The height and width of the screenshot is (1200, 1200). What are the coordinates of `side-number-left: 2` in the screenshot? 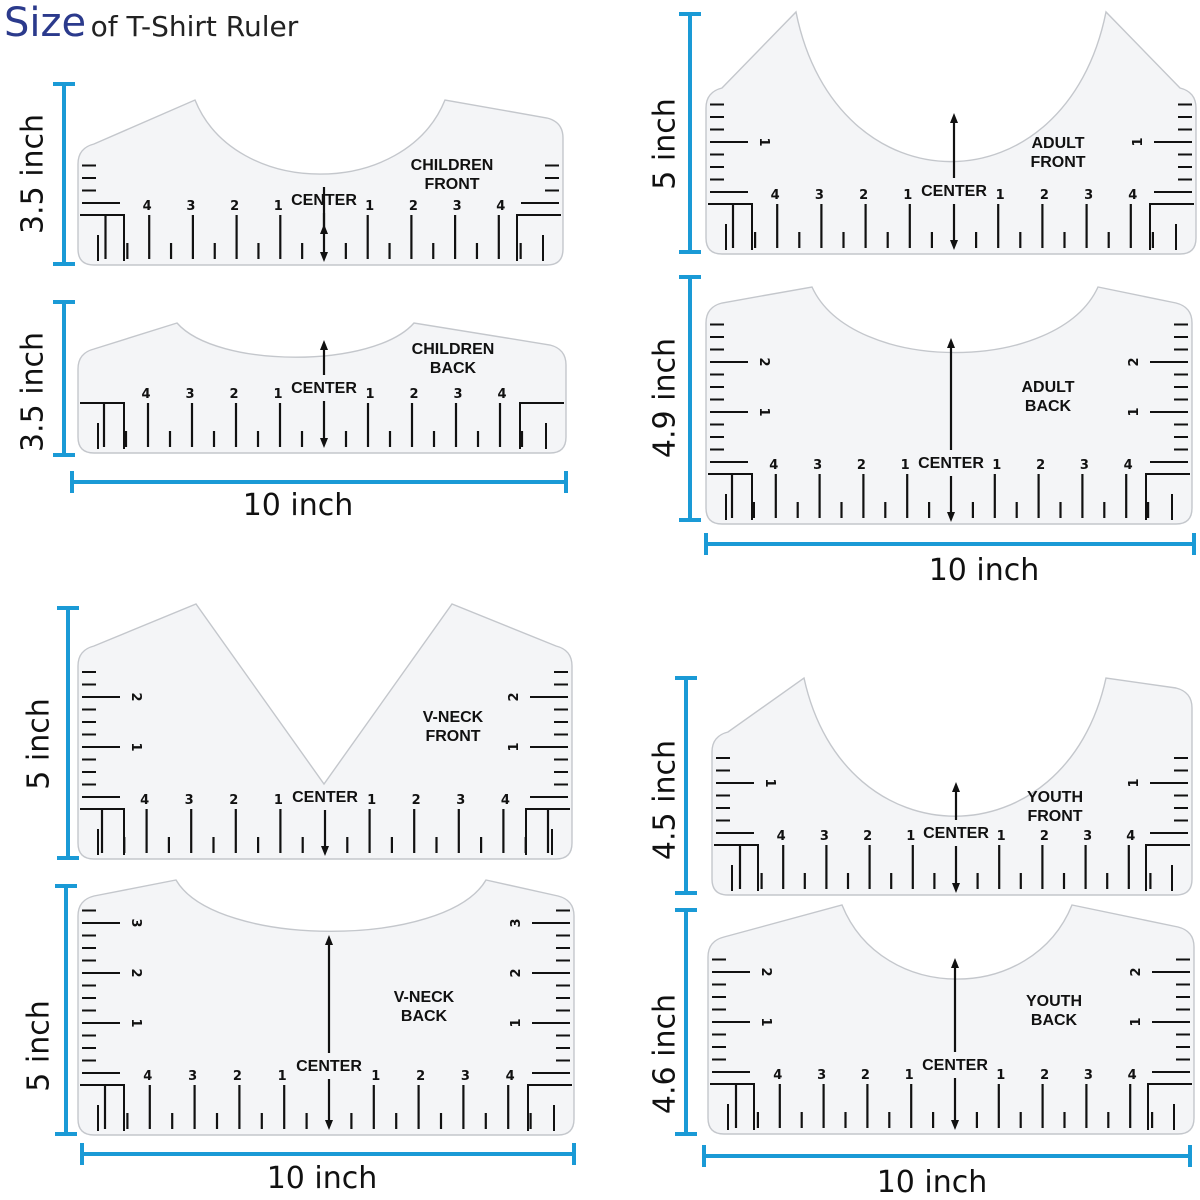 It's located at (763, 361).